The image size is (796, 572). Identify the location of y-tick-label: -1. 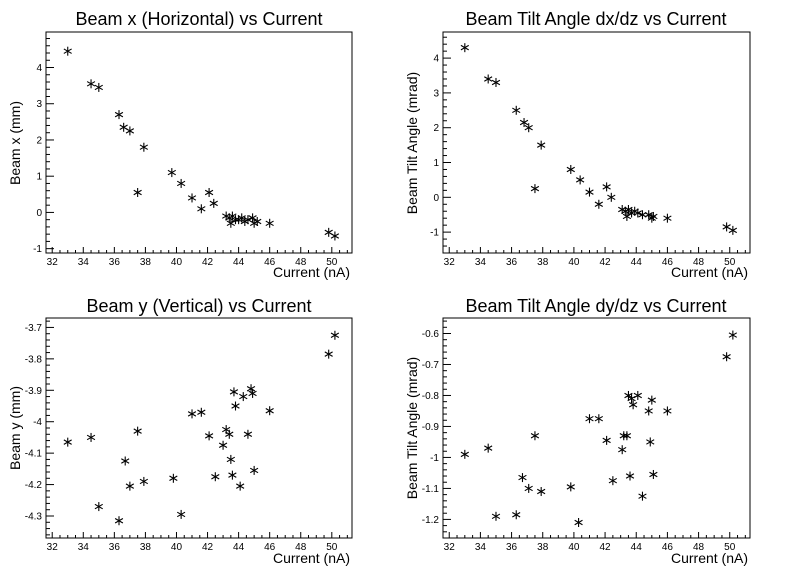
(434, 233).